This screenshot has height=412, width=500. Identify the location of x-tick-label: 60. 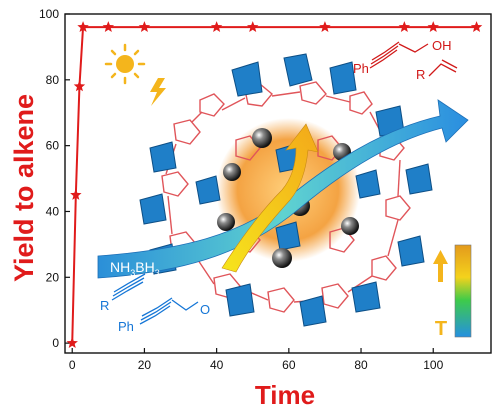
(289, 365).